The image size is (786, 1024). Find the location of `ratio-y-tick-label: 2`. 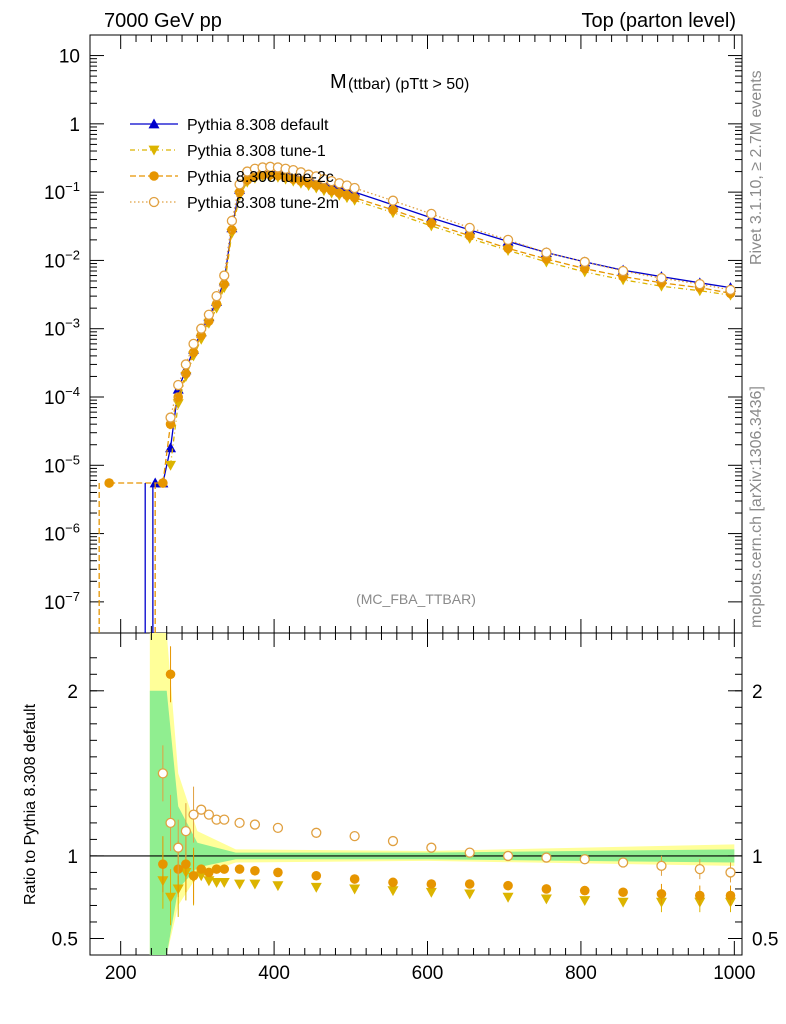

ratio-y-tick-label: 2 is located at coordinates (72, 692).